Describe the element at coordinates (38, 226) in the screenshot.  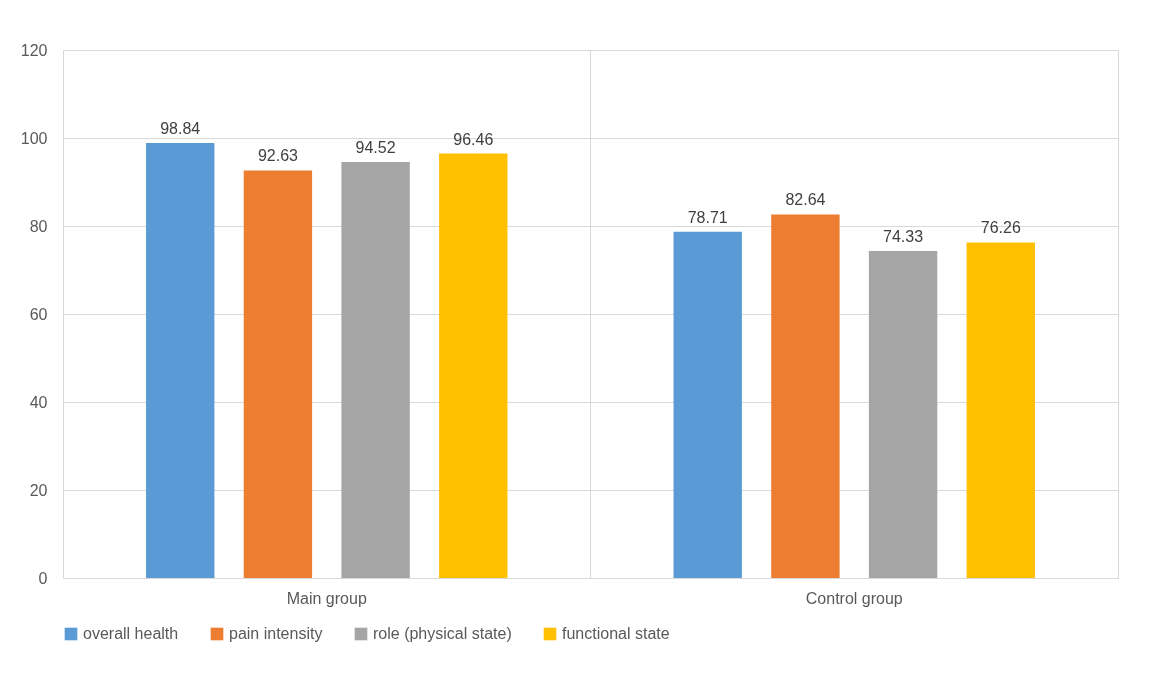
I see `y-tick-label: 80` at that location.